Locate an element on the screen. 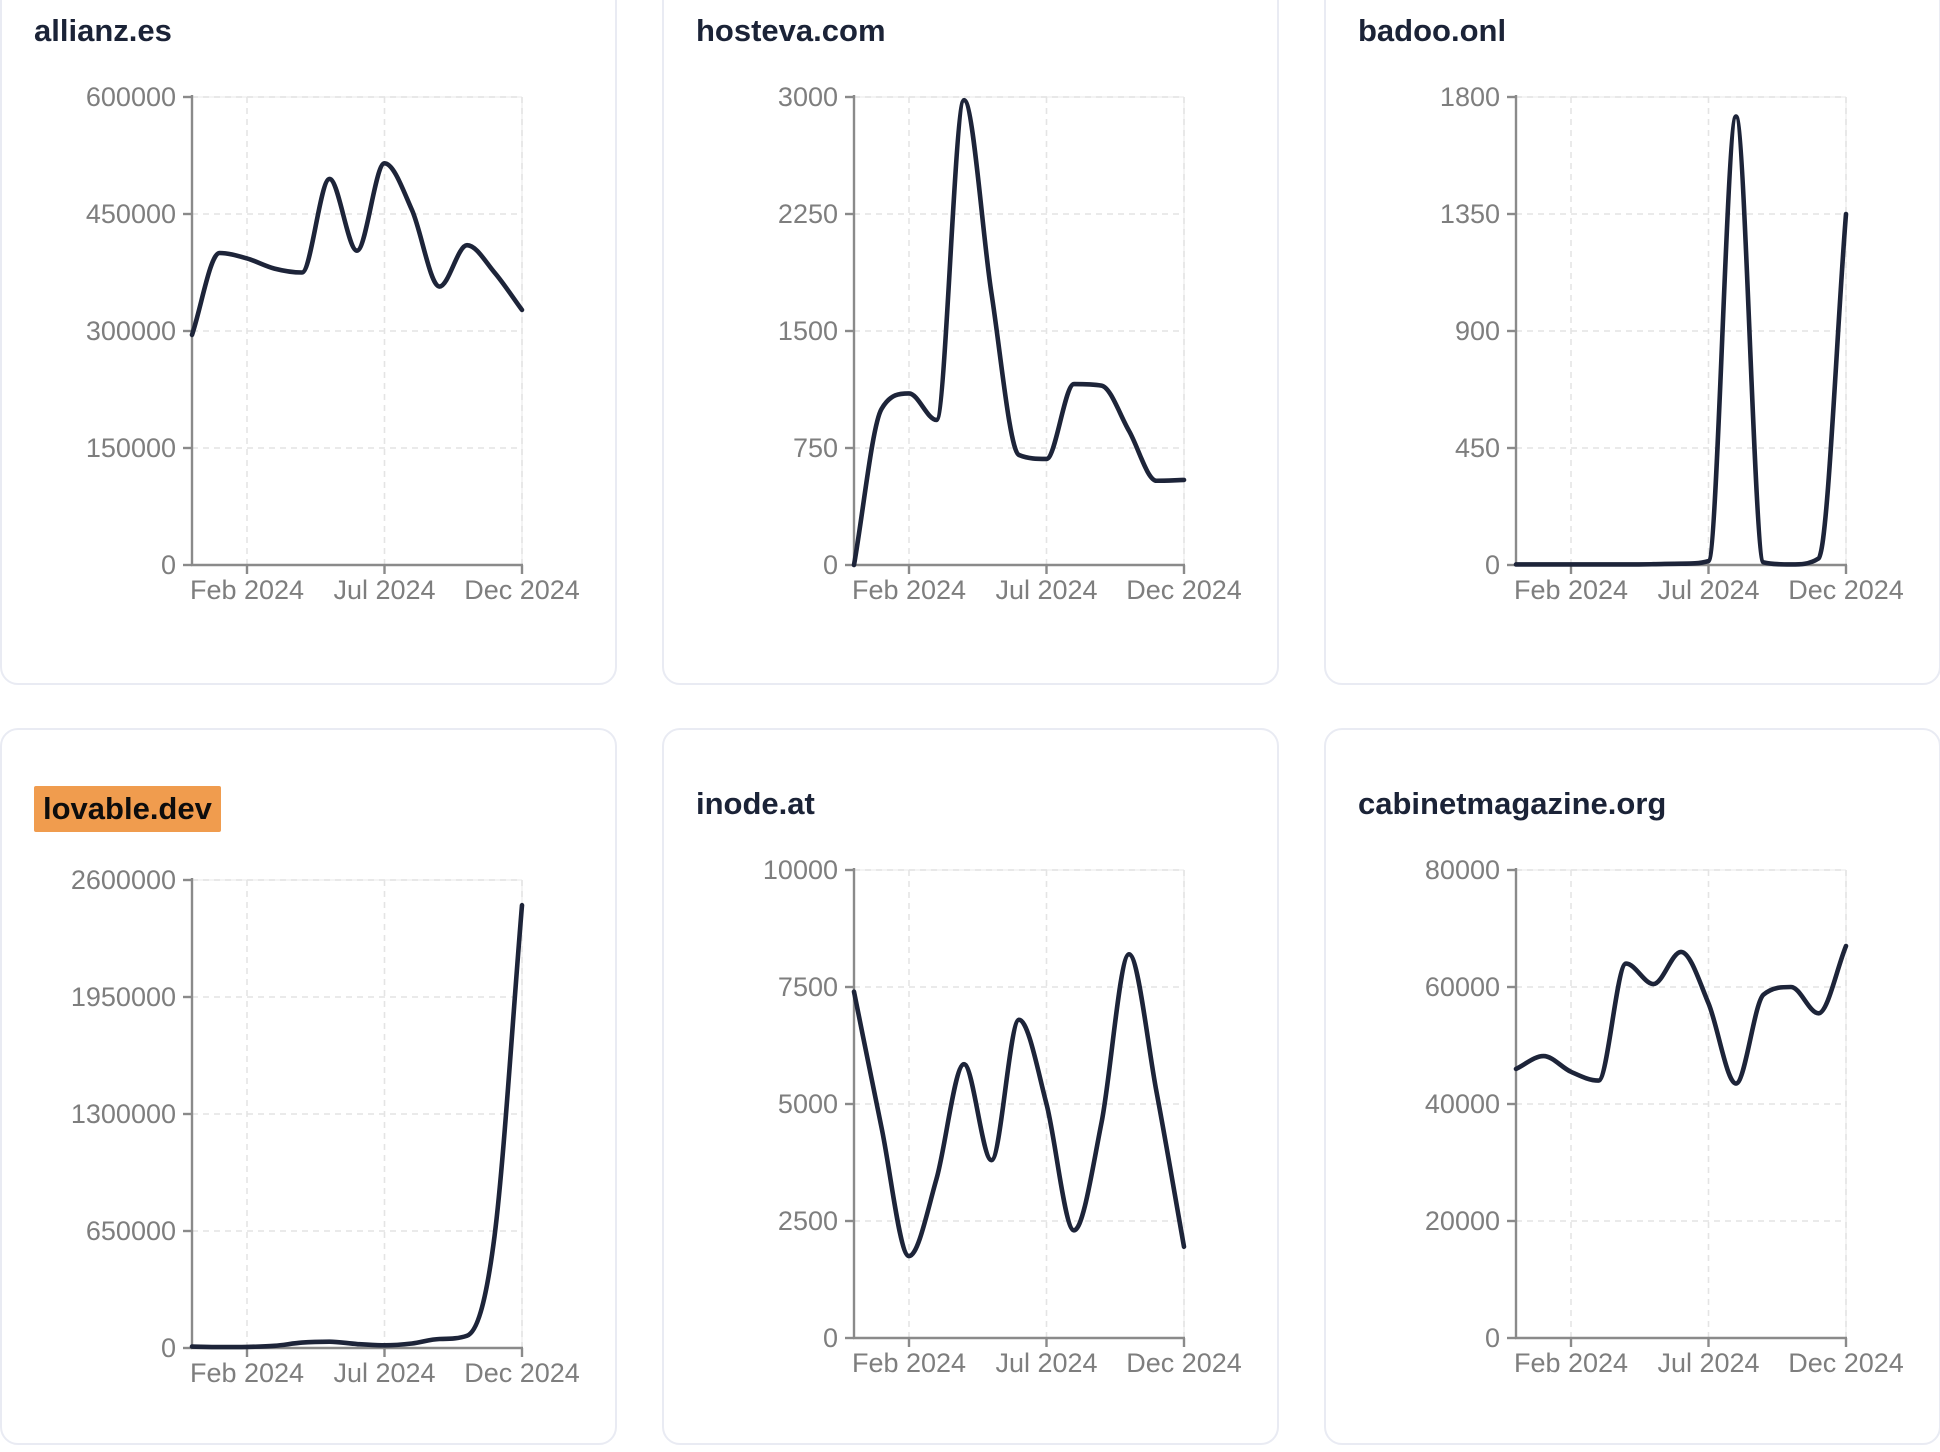  y-tick-label: 1300000 is located at coordinates (123, 1114).